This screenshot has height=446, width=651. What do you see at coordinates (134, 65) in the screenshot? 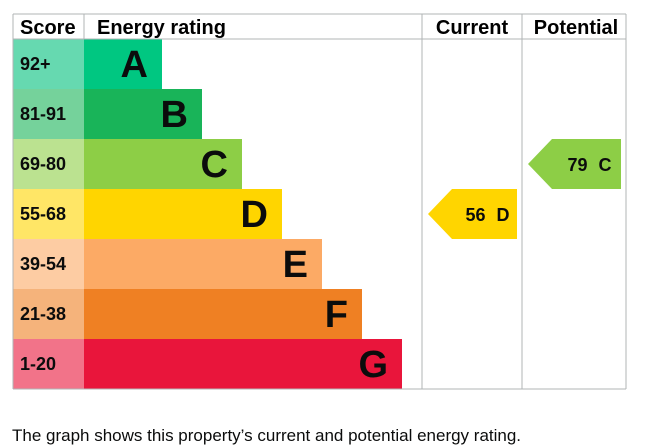
I see `band-letter-a: A` at bounding box center [134, 65].